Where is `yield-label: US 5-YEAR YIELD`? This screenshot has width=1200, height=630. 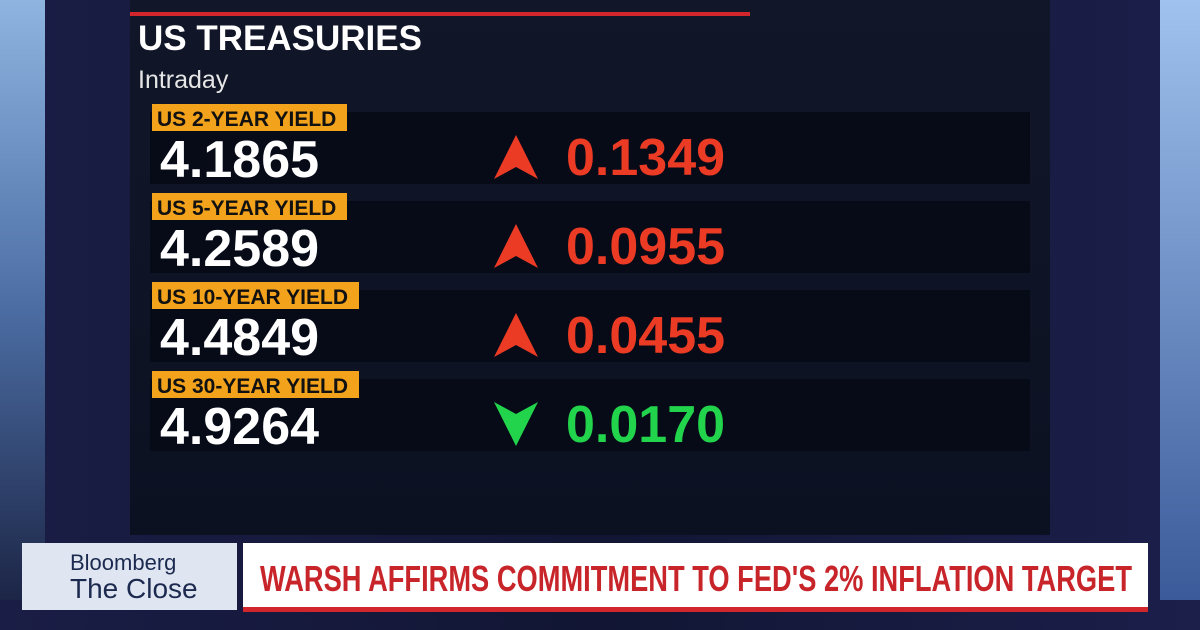 yield-label: US 5-YEAR YIELD is located at coordinates (246, 208).